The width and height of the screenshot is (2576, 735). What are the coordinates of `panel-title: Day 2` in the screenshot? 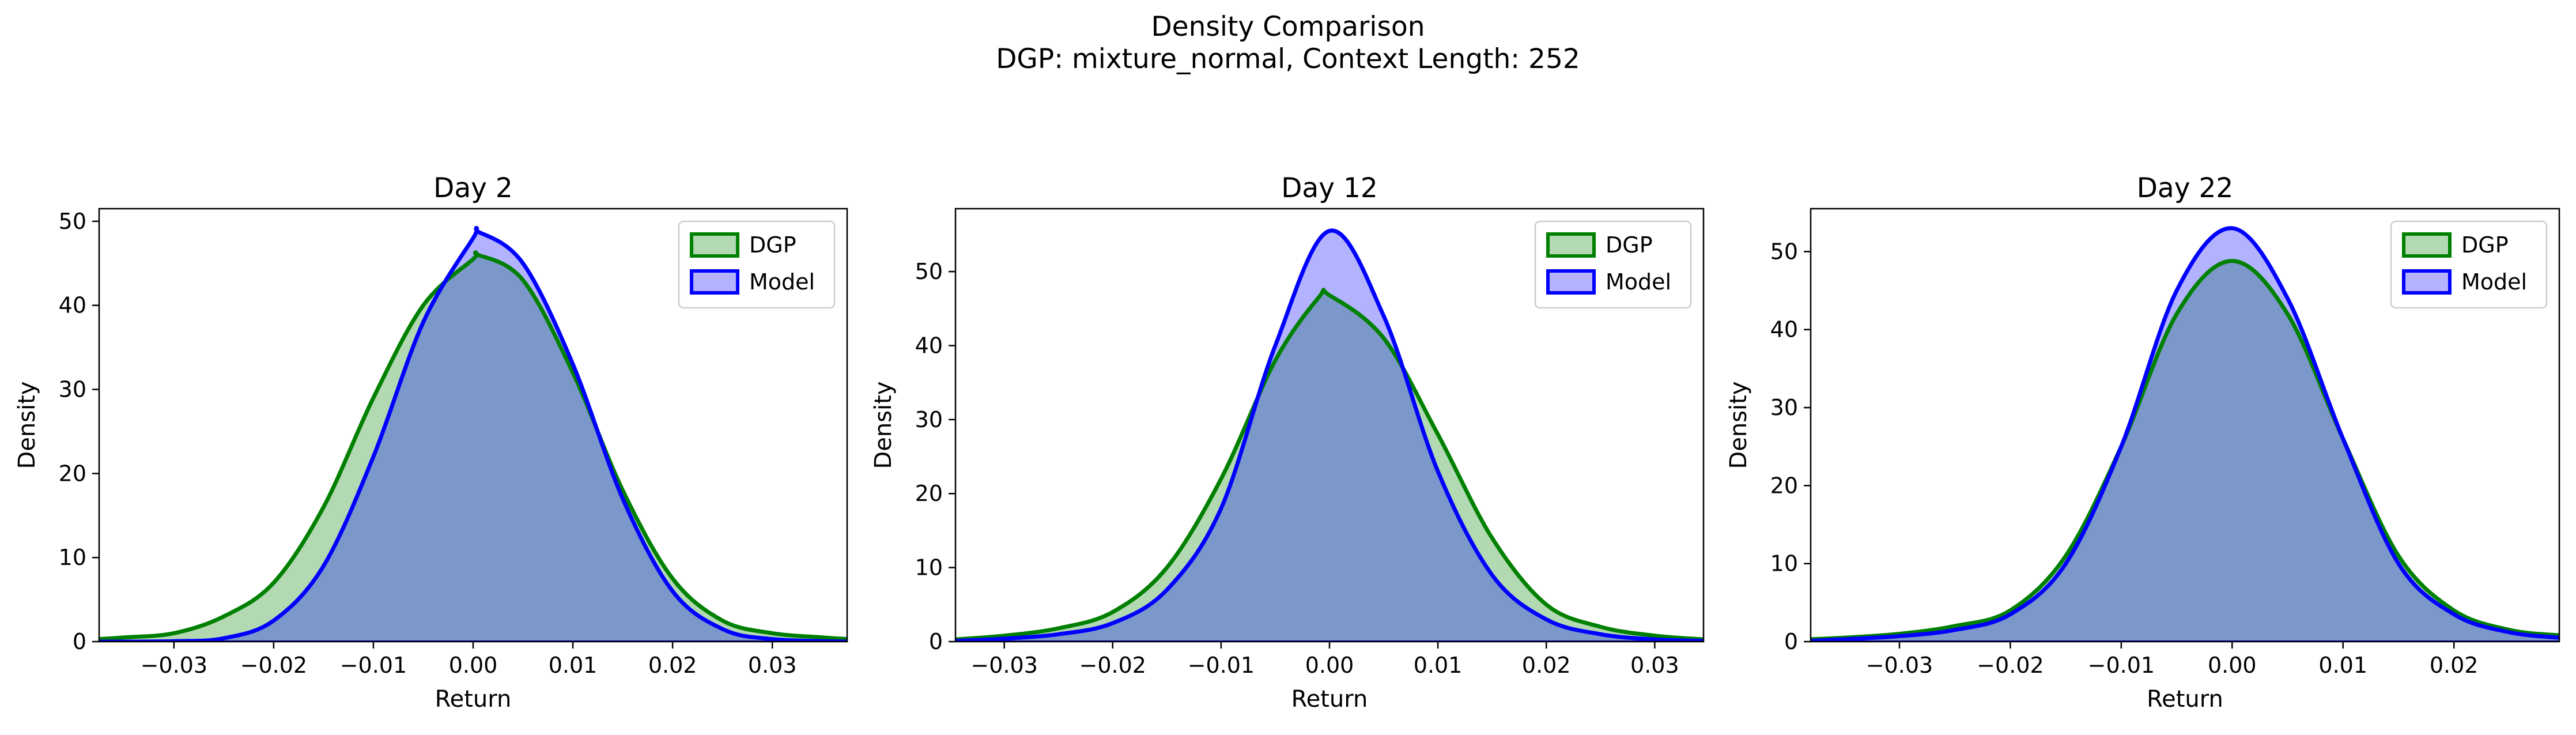 It's located at (473, 188).